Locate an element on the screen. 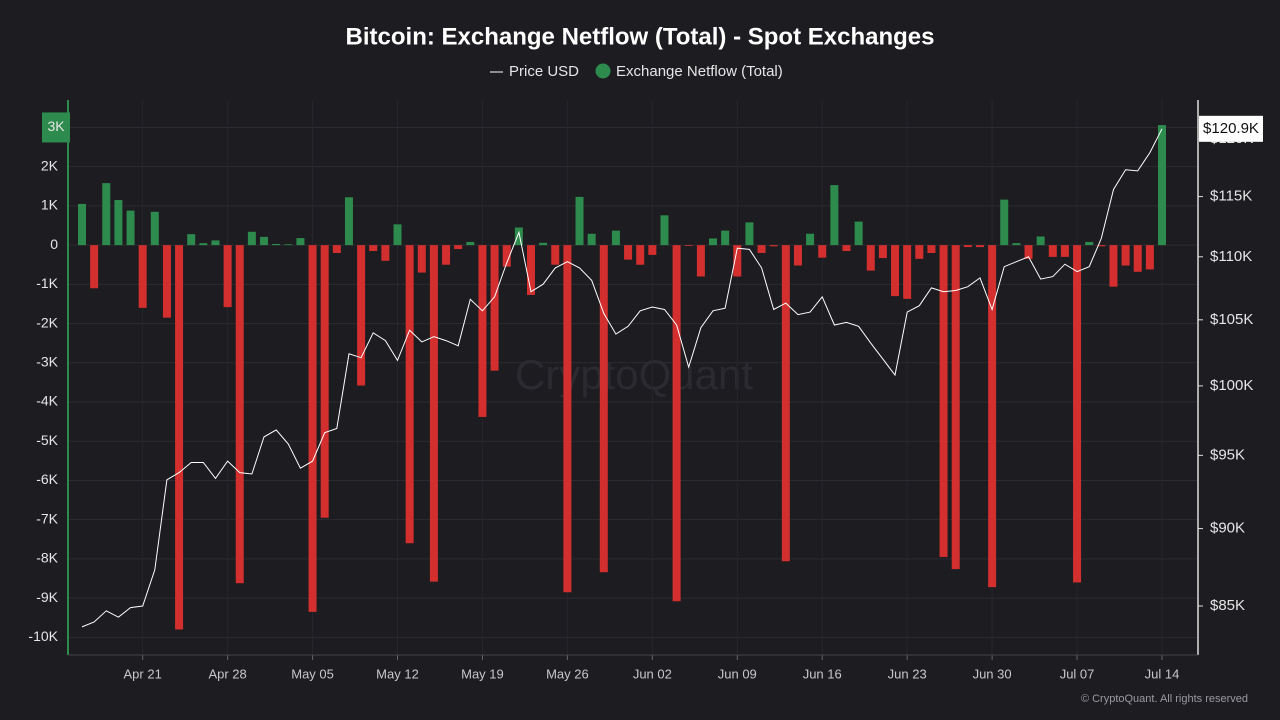  y-tick-label: -5K is located at coordinates (47, 440).